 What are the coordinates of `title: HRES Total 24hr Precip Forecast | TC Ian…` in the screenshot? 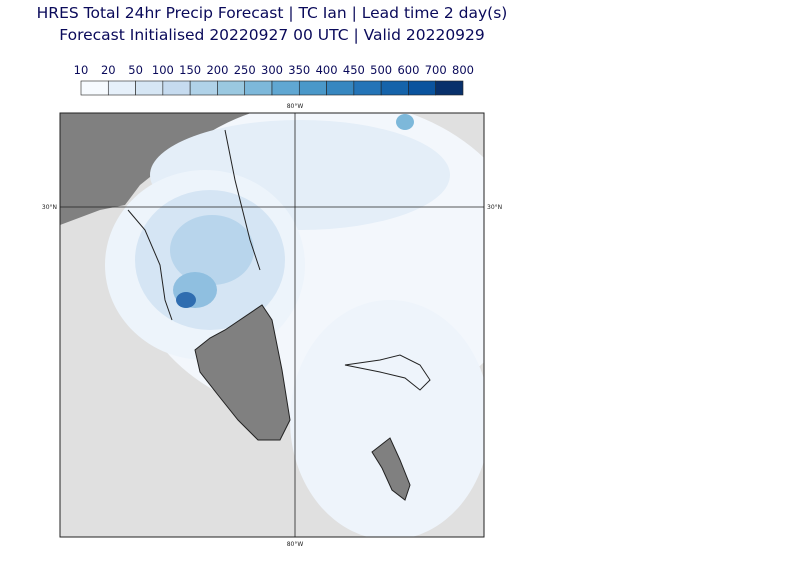 It's located at (272, 13).